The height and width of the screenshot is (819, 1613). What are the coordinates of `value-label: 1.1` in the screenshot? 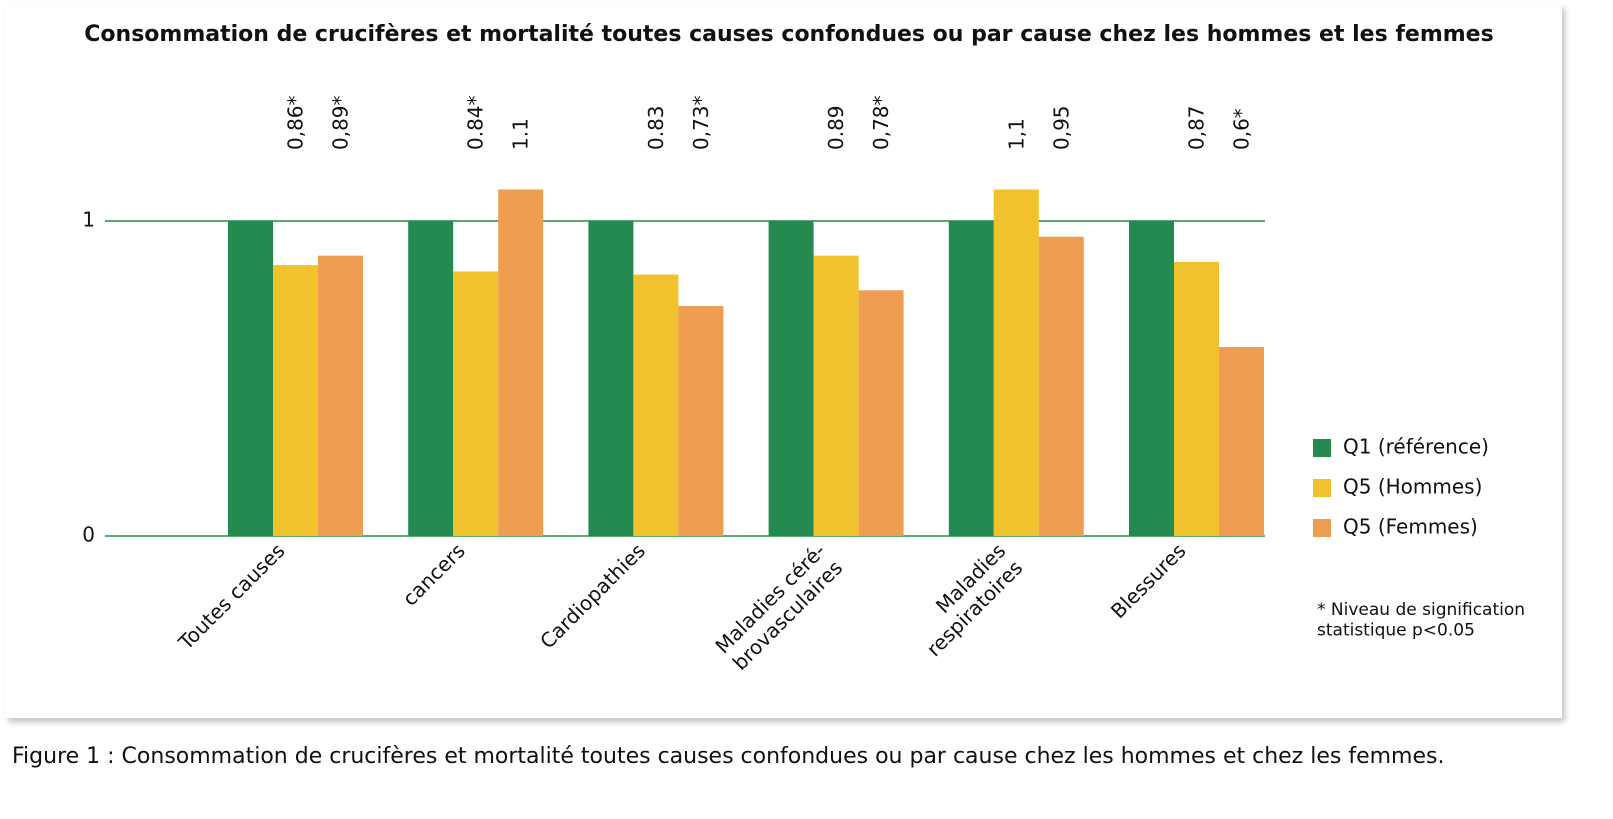 It's located at (521, 134).